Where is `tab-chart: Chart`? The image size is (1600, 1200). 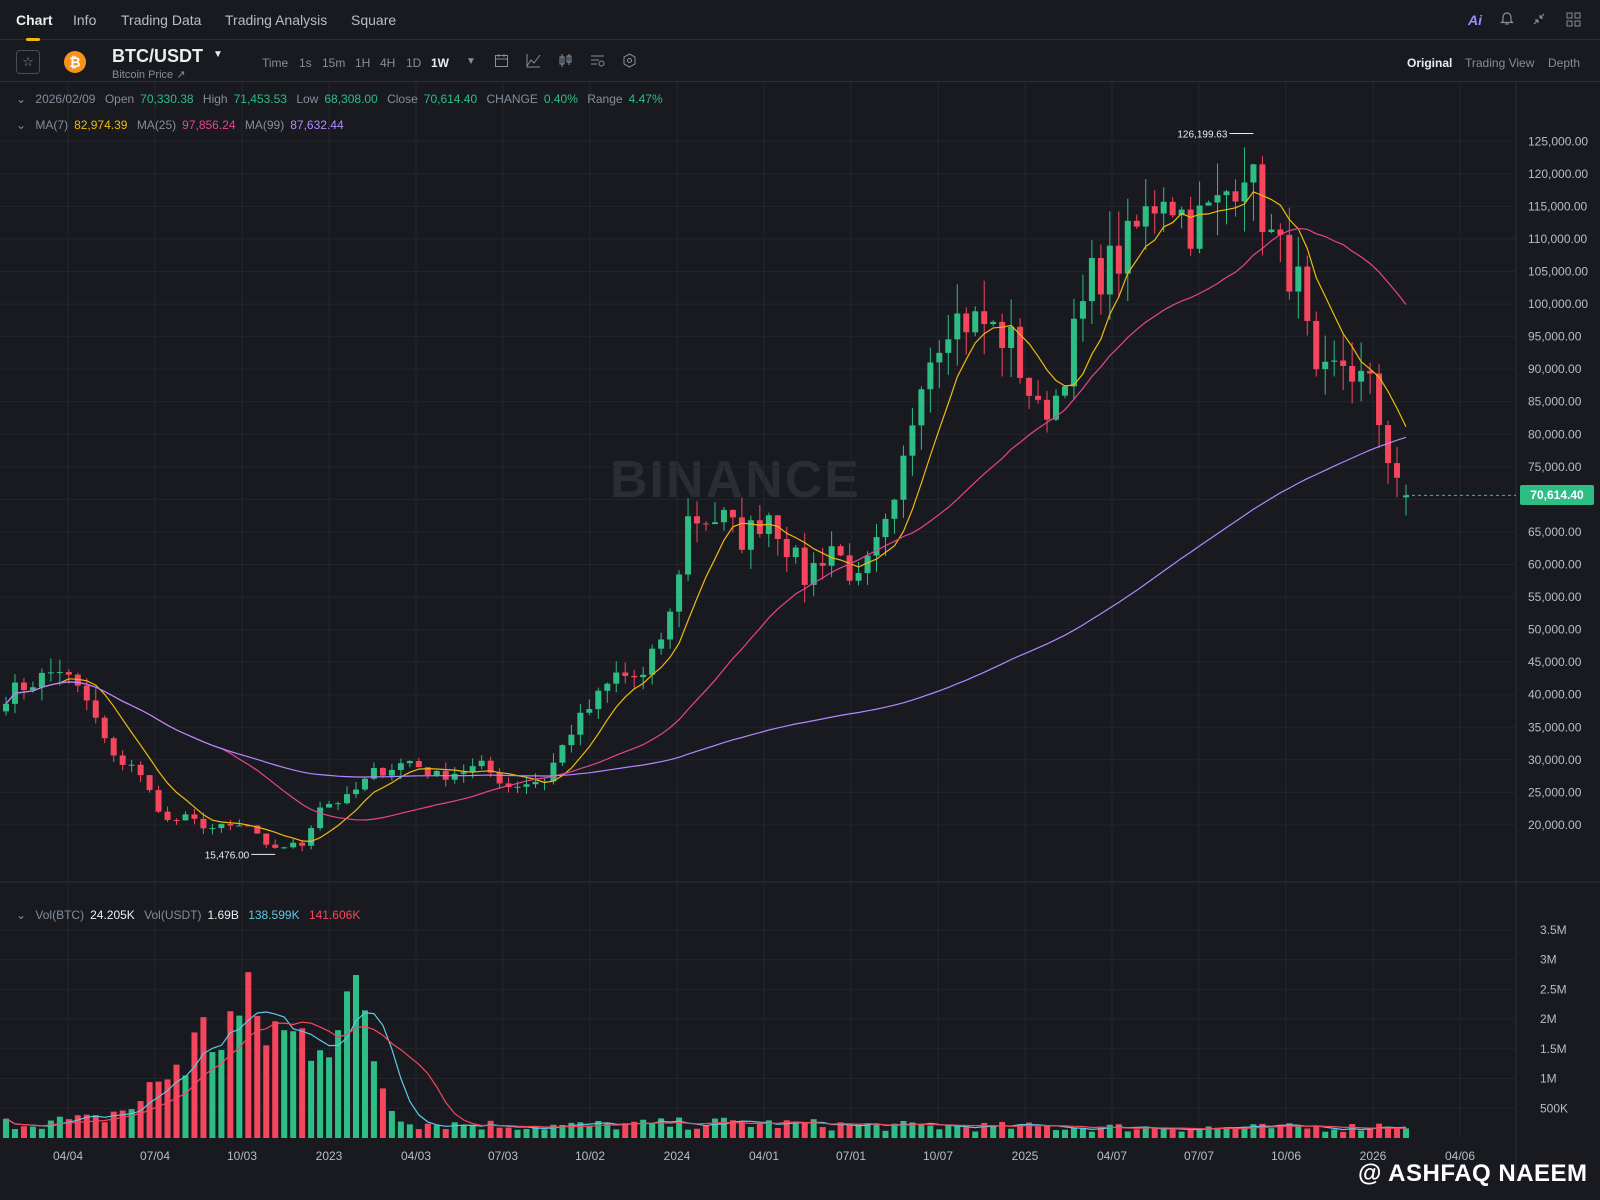 tab-chart: Chart is located at coordinates (34, 26).